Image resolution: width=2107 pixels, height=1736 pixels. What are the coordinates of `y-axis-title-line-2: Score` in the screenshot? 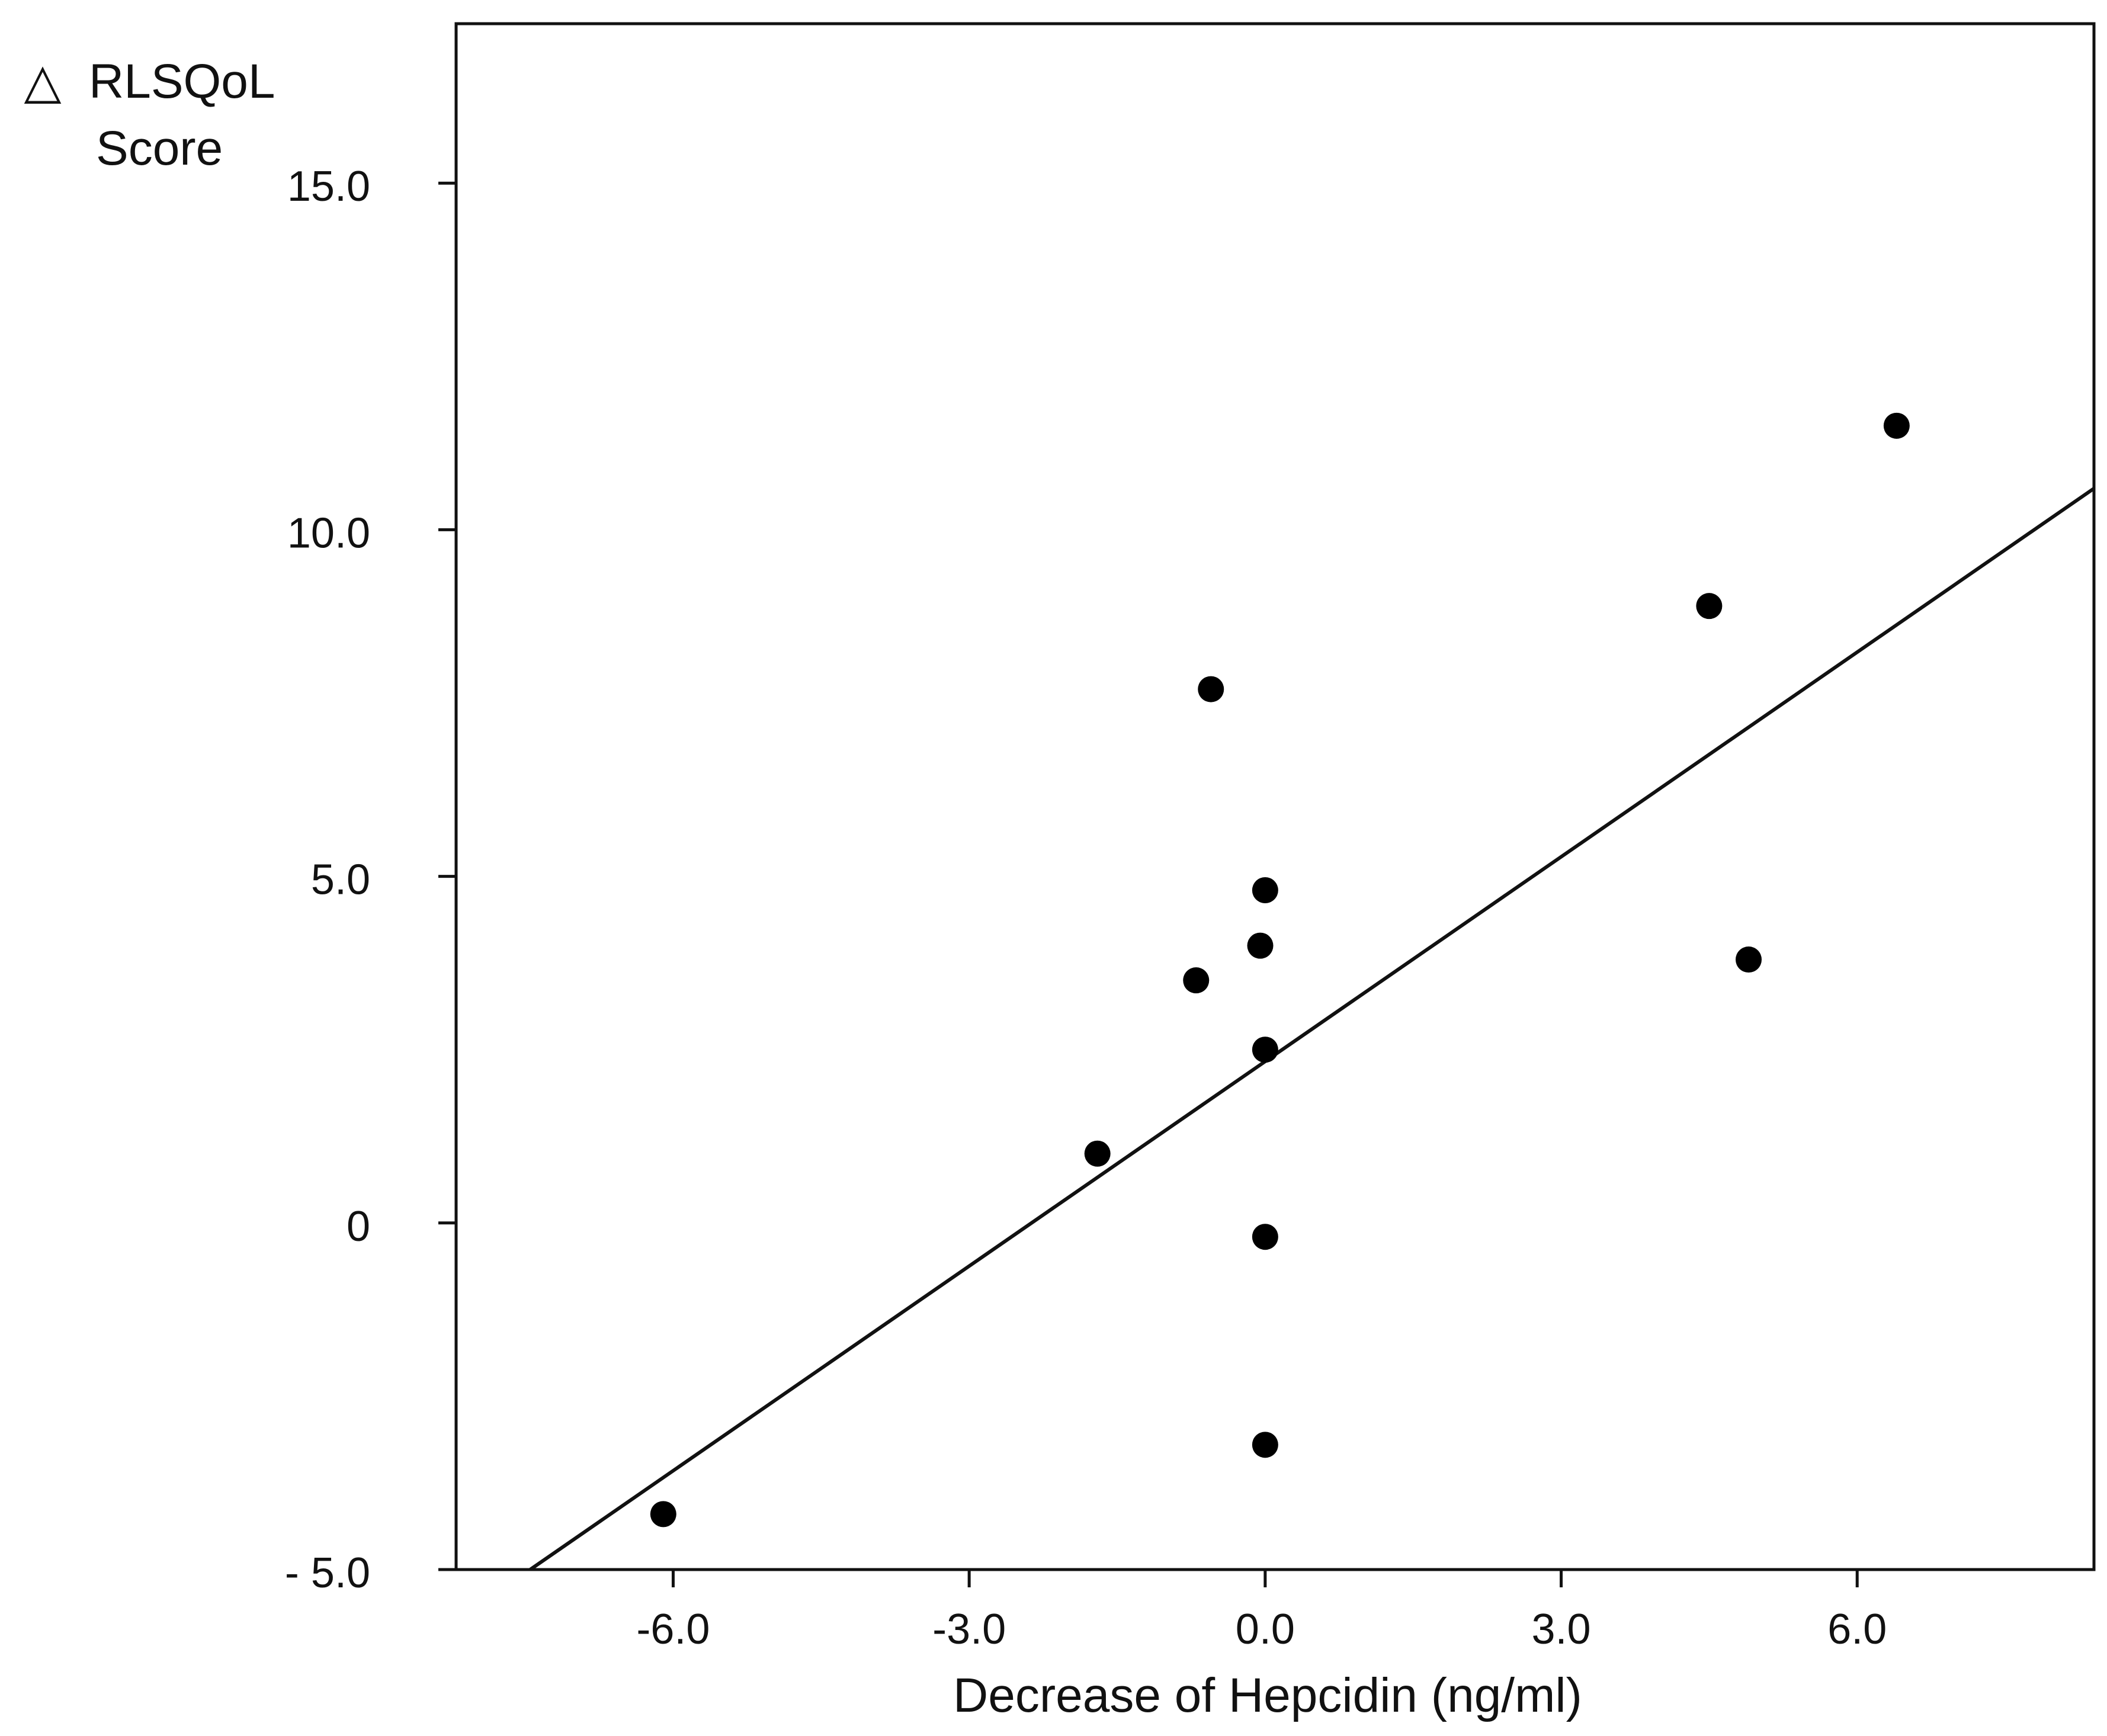 It's located at (159, 148).